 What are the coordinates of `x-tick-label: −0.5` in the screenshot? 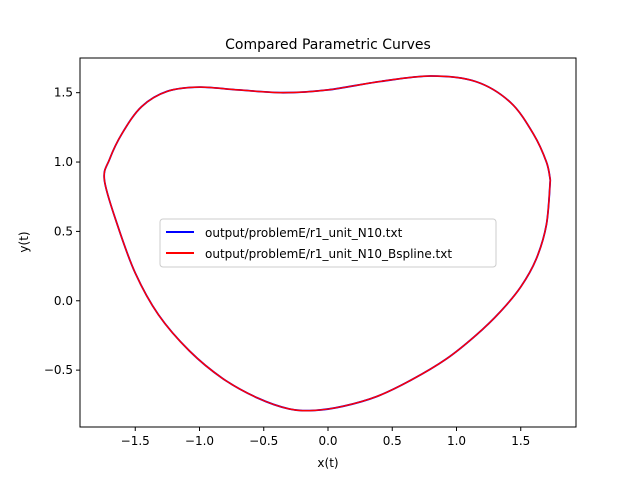 It's located at (263, 441).